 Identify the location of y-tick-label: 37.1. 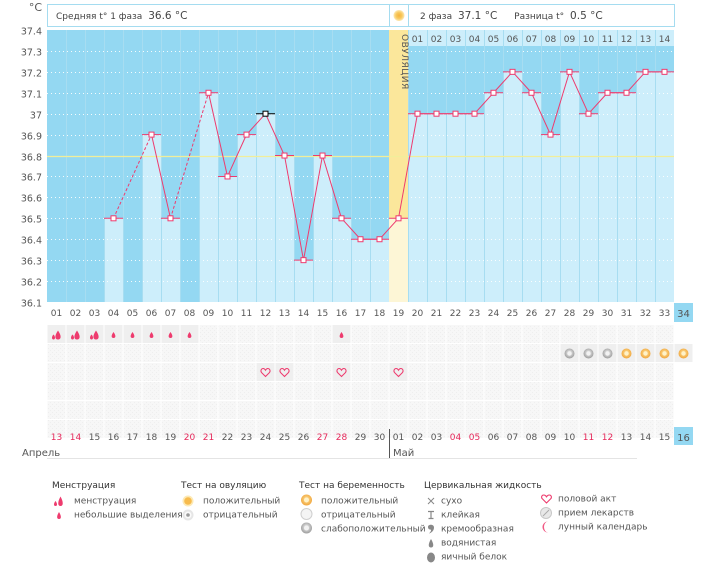
(31, 95).